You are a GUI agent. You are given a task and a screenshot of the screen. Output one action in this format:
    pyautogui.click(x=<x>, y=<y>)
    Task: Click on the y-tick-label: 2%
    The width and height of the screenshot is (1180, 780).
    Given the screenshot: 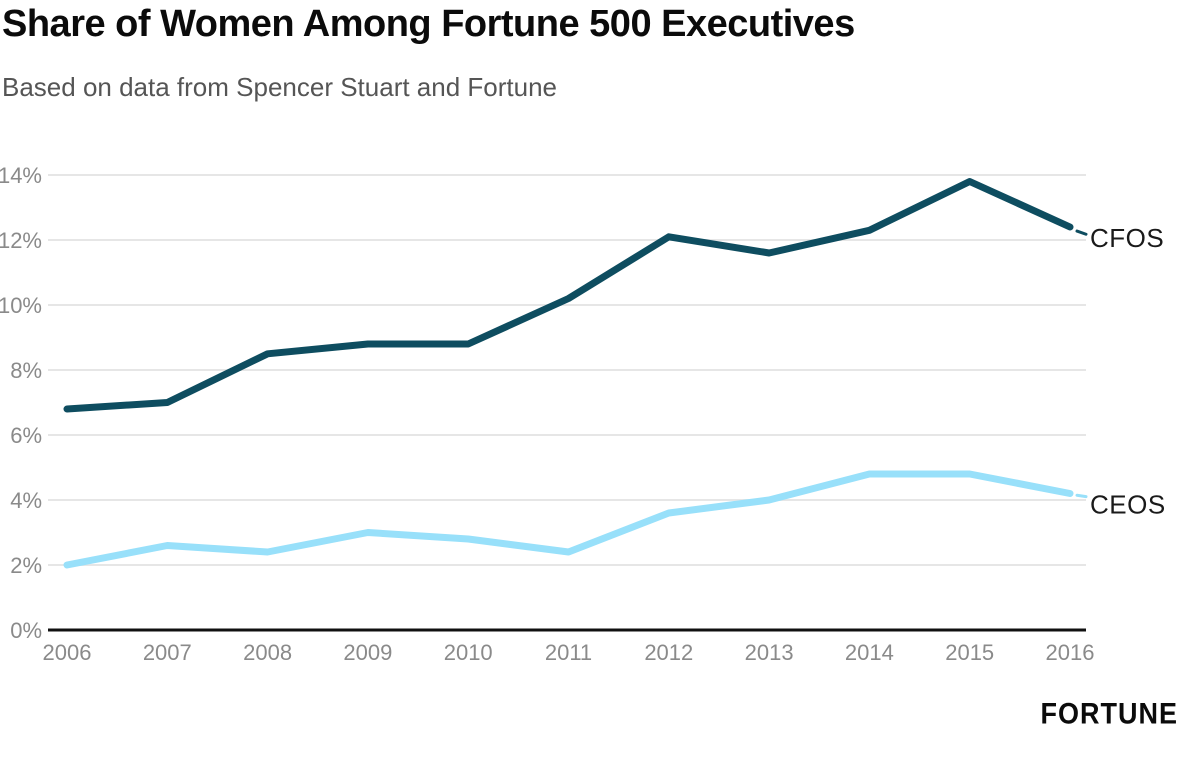 What is the action you would take?
    pyautogui.click(x=26, y=565)
    